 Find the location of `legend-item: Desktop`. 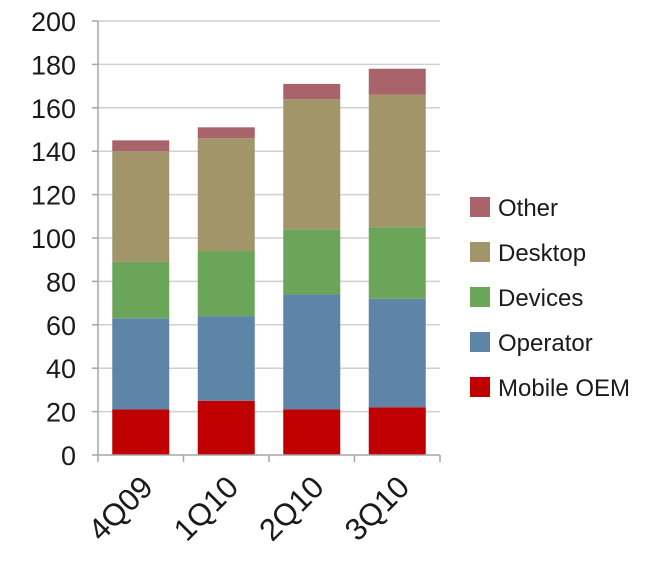

legend-item: Desktop is located at coordinates (528, 253).